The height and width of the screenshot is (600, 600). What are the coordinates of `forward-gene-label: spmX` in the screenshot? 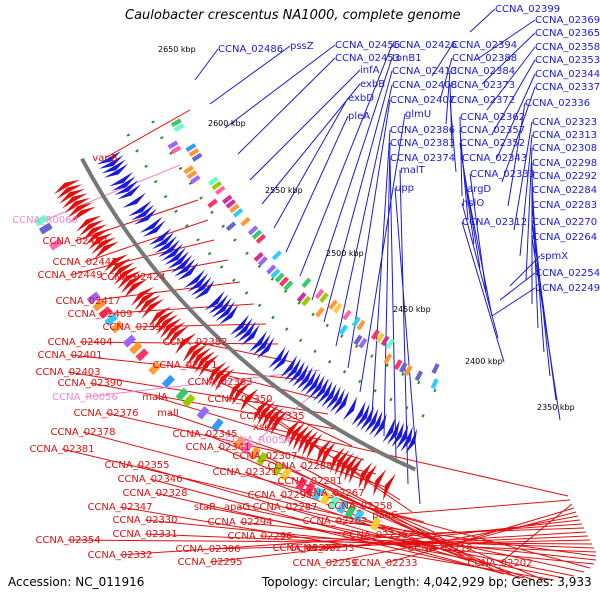 It's located at (554, 256).